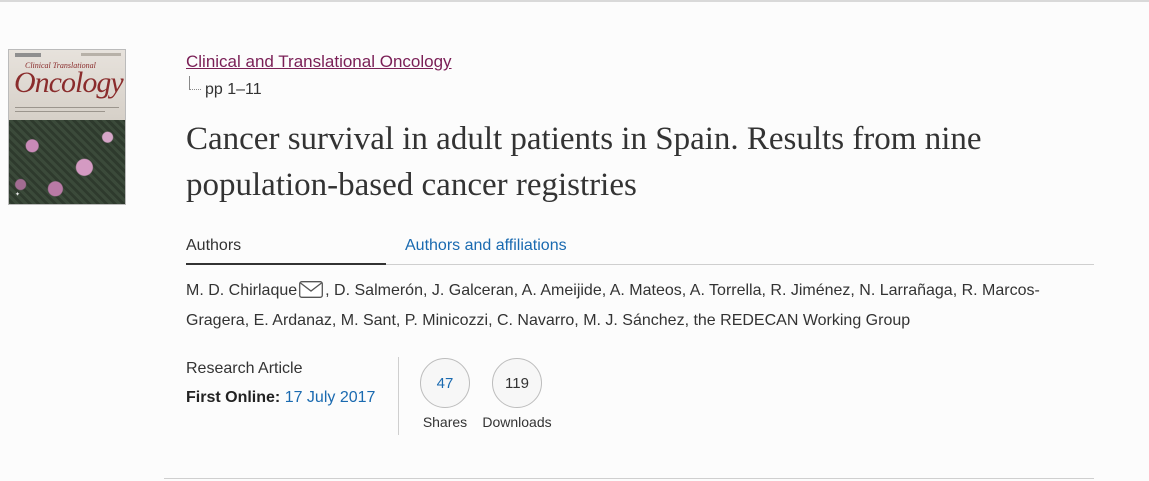  I want to click on cover-header-band, so click(67, 85).